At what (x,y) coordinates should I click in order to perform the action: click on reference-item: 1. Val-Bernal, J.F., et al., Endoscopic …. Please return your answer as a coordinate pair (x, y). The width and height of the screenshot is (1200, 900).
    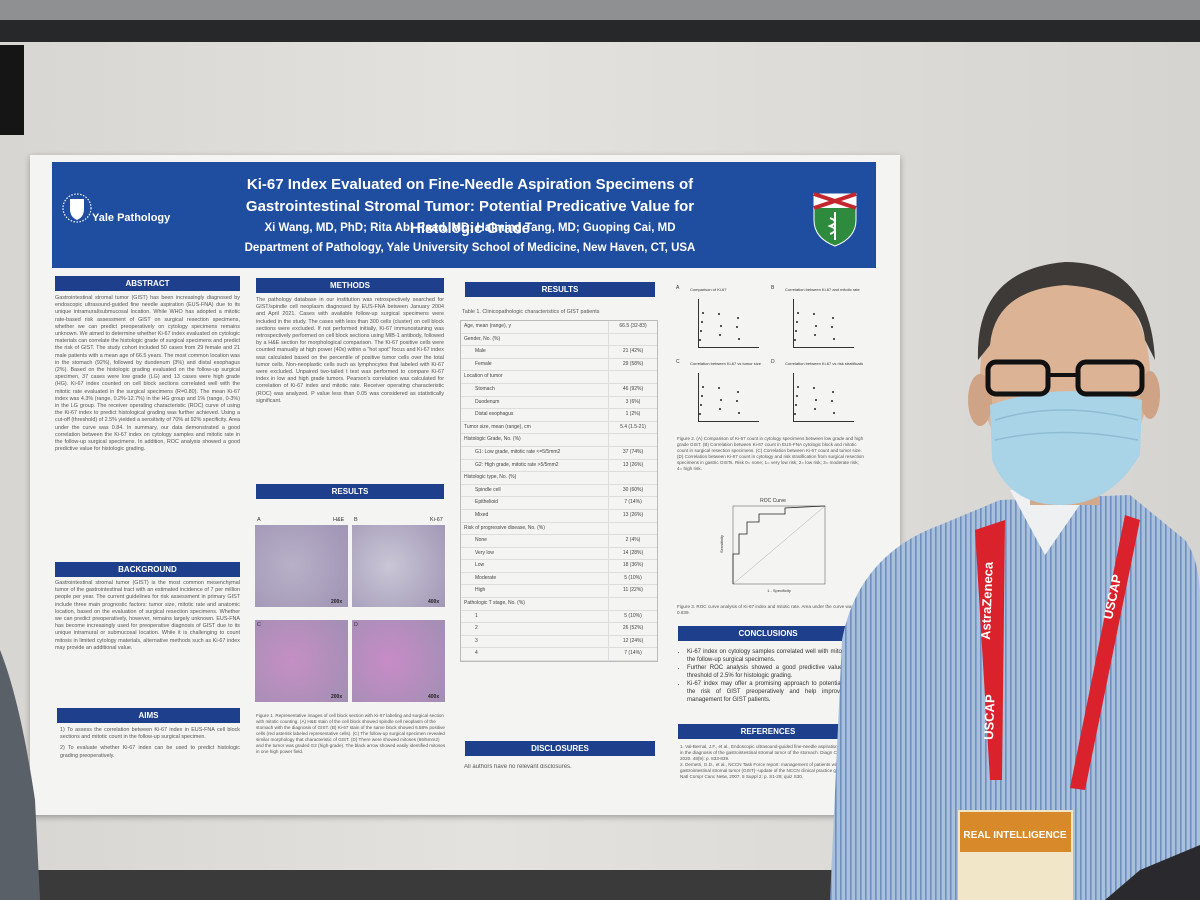
    Looking at the image, I should click on (768, 752).